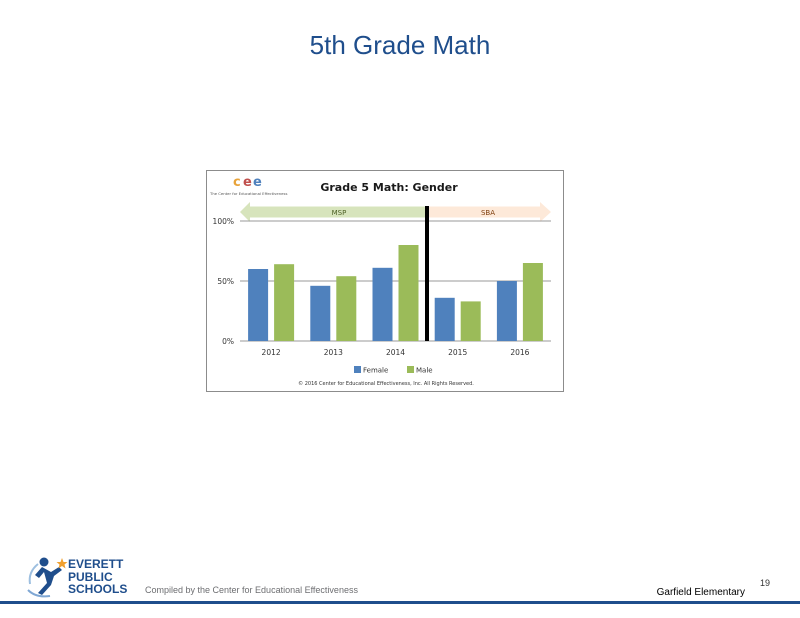 The width and height of the screenshot is (800, 618). What do you see at coordinates (408, 293) in the screenshot?
I see `bar-male-2014` at bounding box center [408, 293].